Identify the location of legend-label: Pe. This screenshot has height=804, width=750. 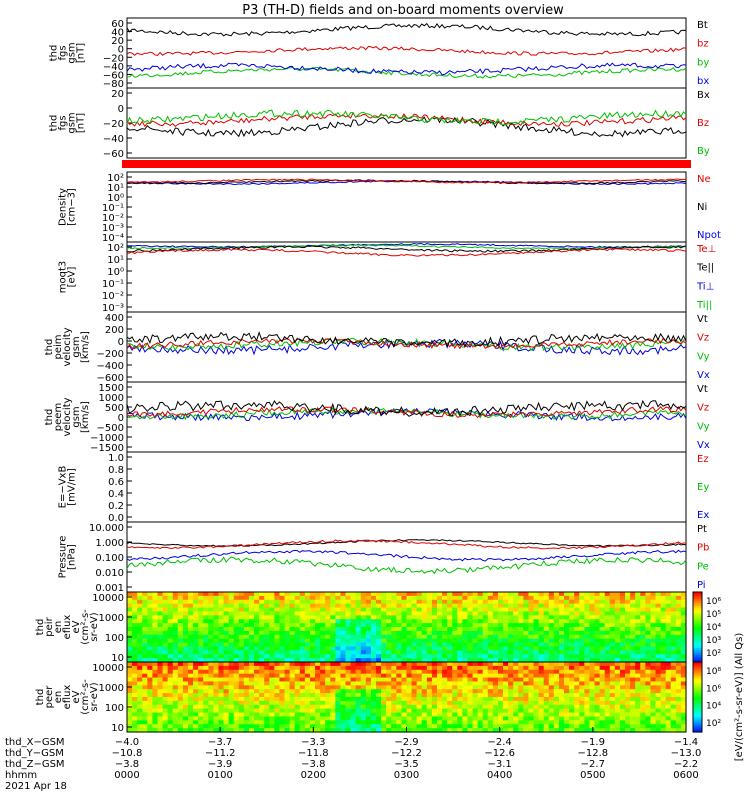
(703, 566).